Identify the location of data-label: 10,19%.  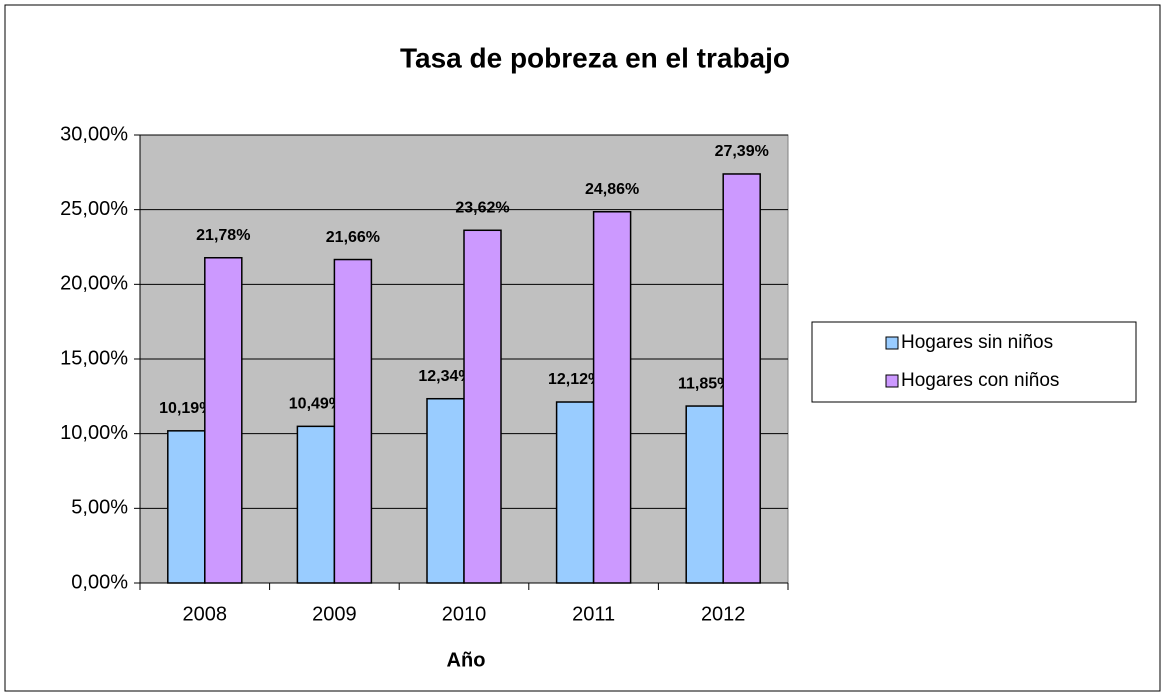
(186, 408).